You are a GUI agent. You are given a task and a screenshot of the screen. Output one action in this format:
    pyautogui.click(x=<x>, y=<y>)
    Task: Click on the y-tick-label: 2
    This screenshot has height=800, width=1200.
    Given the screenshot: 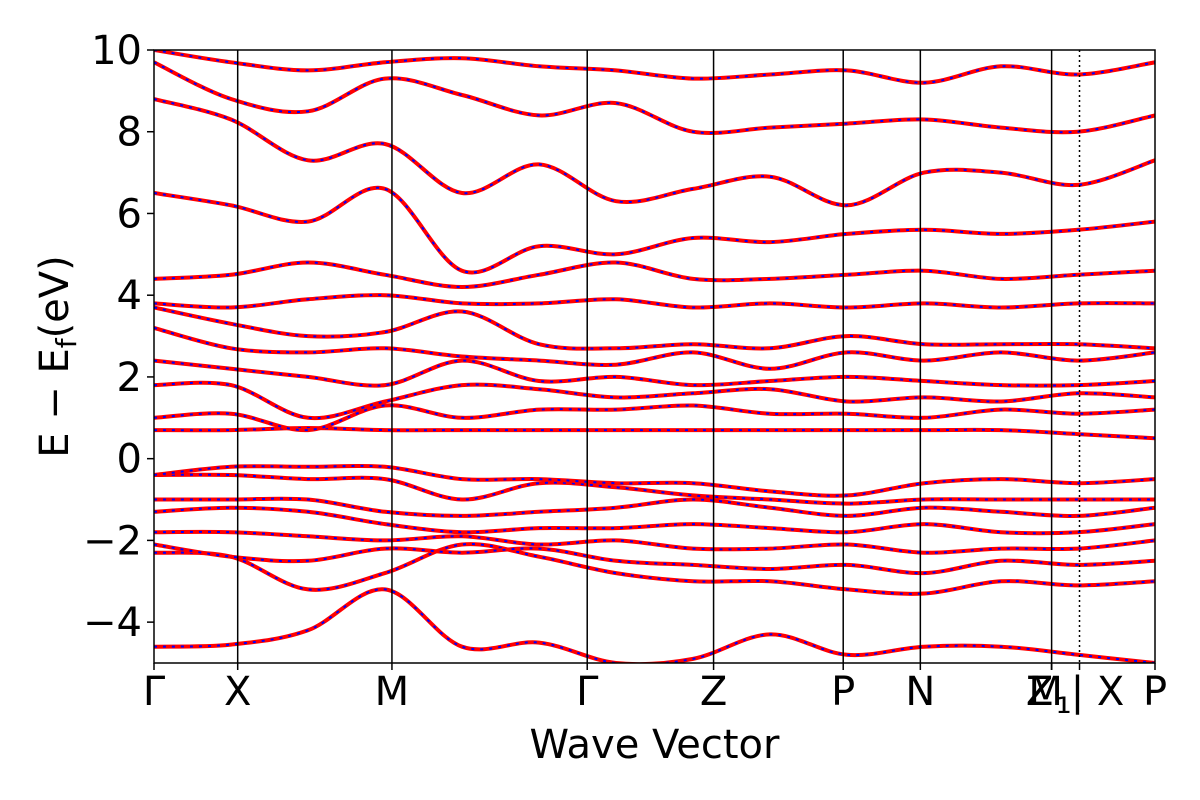 What is the action you would take?
    pyautogui.click(x=129, y=378)
    